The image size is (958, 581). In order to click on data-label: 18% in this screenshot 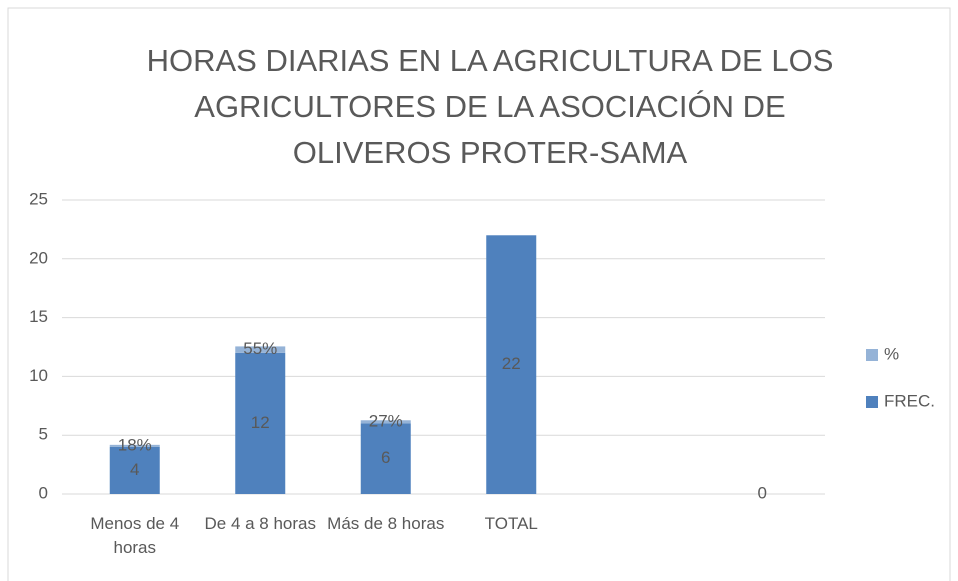, I will do `click(135, 444)`.